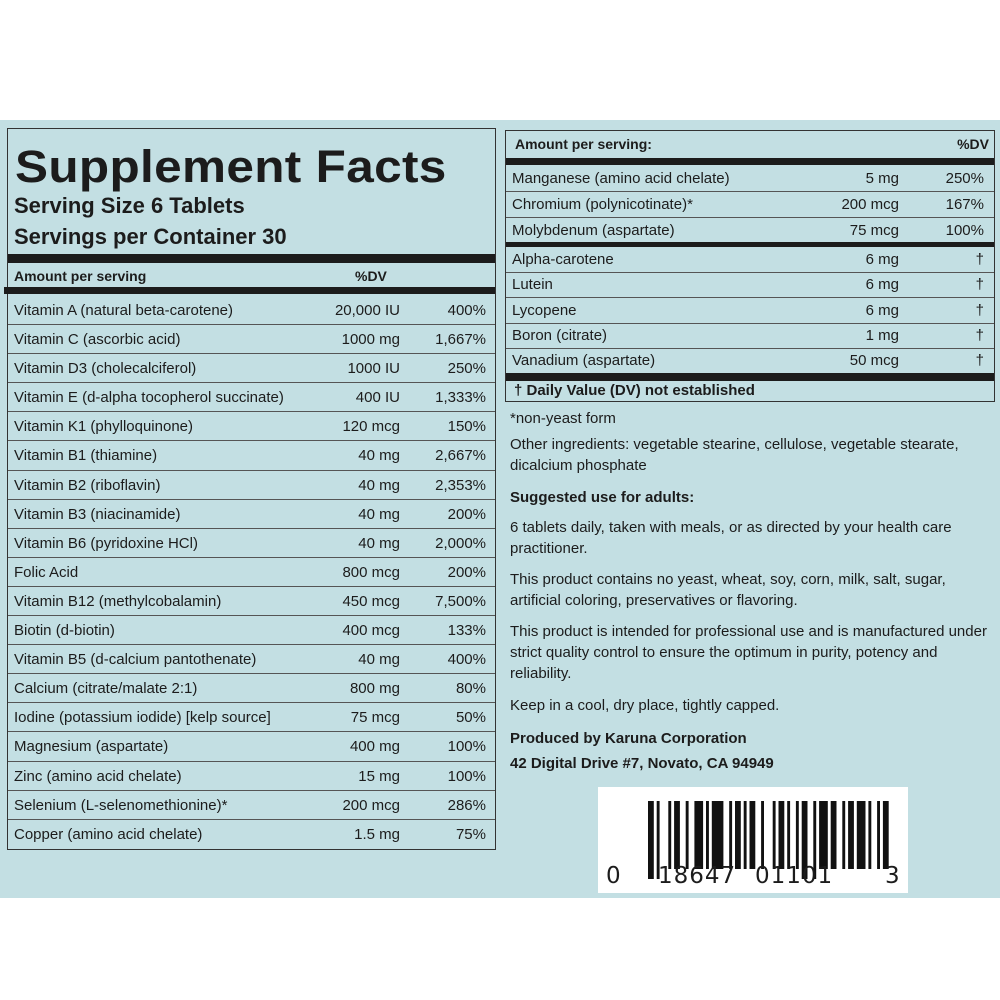 The image size is (1000, 1000). What do you see at coordinates (371, 601) in the screenshot?
I see `nutrient-amount: 450 mcg` at bounding box center [371, 601].